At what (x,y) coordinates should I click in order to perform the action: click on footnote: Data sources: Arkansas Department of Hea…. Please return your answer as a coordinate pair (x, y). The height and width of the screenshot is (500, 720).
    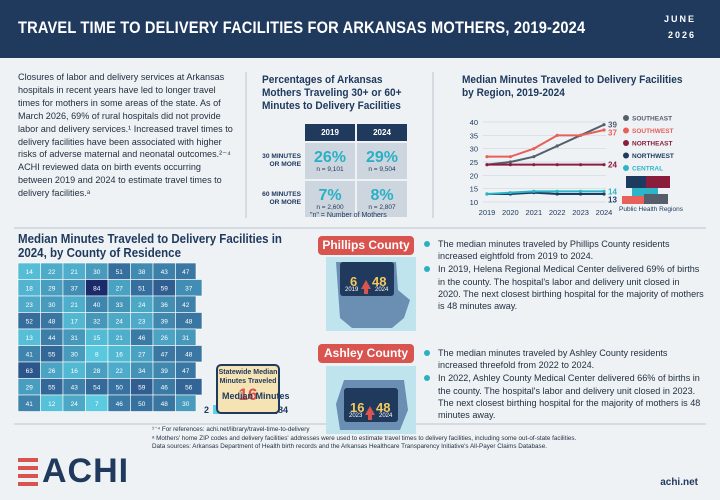
    Looking at the image, I should click on (349, 447).